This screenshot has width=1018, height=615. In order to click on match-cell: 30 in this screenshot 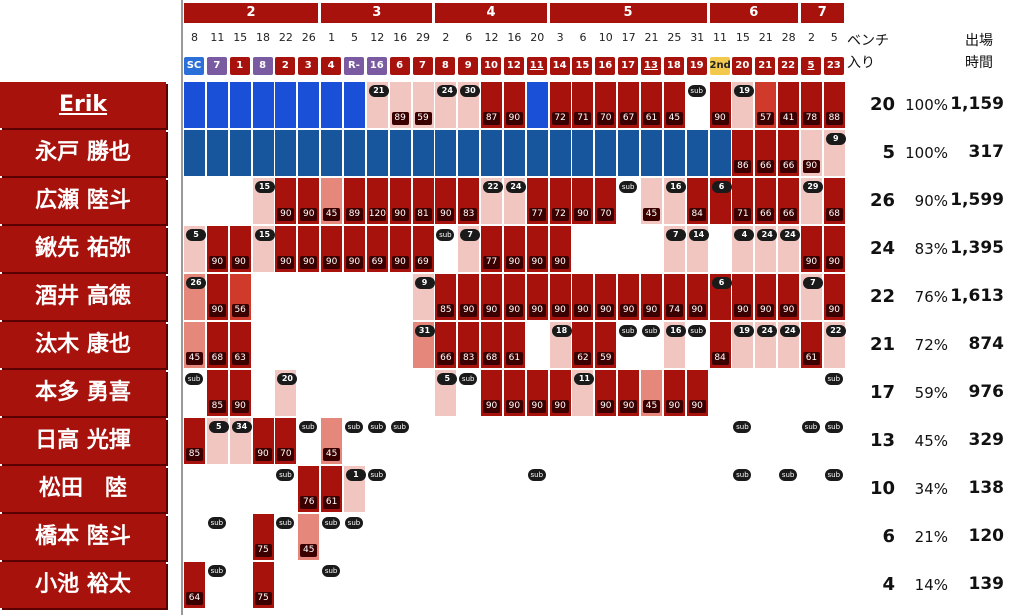, I will do `click(469, 105)`.